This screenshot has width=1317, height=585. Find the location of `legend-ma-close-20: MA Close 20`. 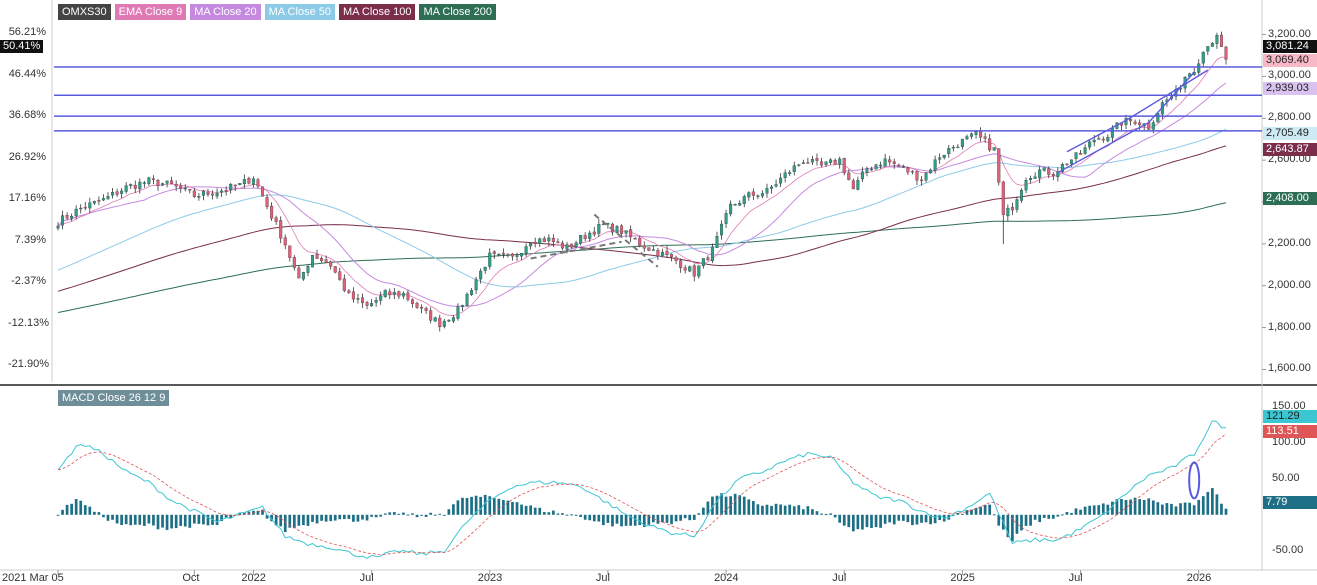

legend-ma-close-20: MA Close 20 is located at coordinates (225, 12).